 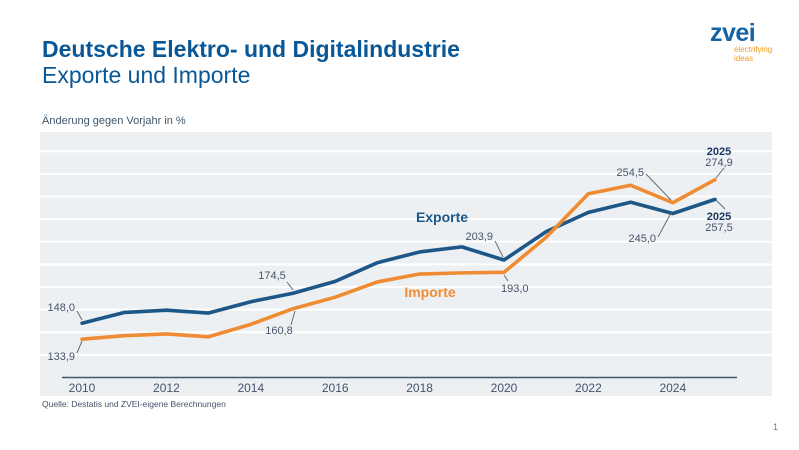 What do you see at coordinates (251, 49) in the screenshot?
I see `page-title: Deutsche Elektro- und Digitalindustrie` at bounding box center [251, 49].